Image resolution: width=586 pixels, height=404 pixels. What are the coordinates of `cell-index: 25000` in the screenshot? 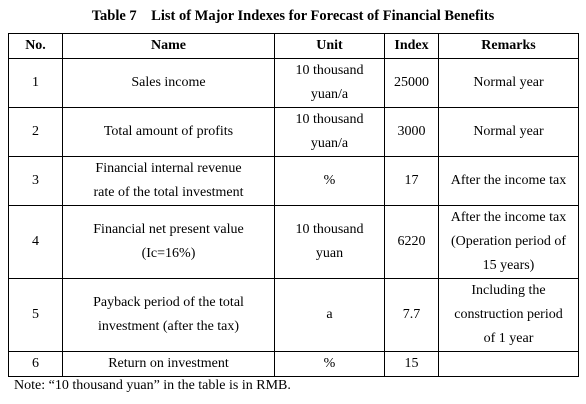 It's located at (411, 83).